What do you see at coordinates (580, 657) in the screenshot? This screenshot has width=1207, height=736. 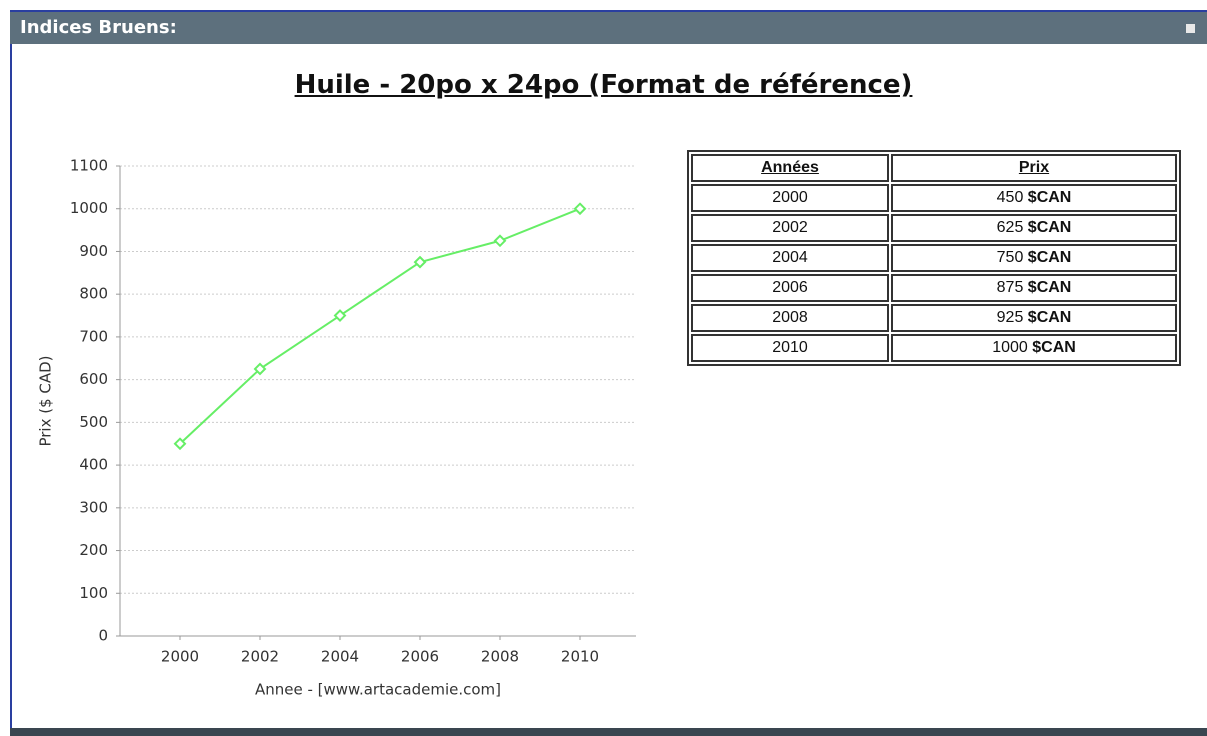 I see `x-tick-label: 2010` at bounding box center [580, 657].